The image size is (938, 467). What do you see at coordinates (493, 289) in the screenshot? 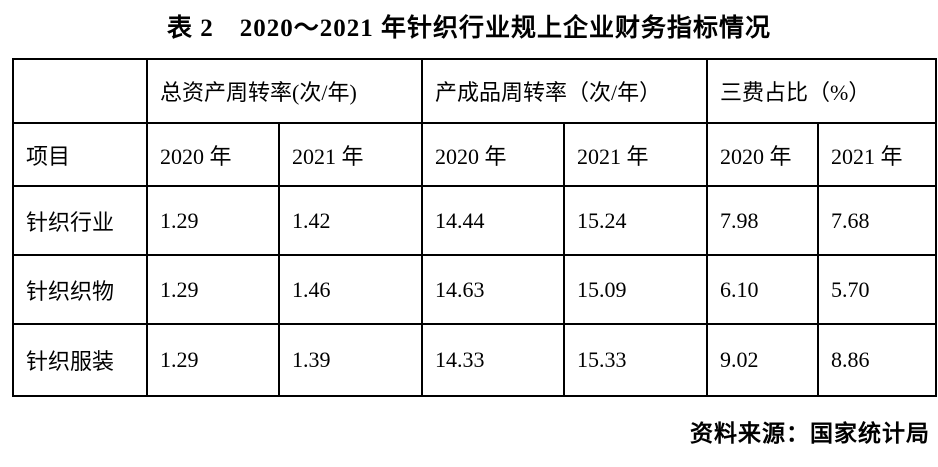
I see `value-cell: 14.63` at bounding box center [493, 289].